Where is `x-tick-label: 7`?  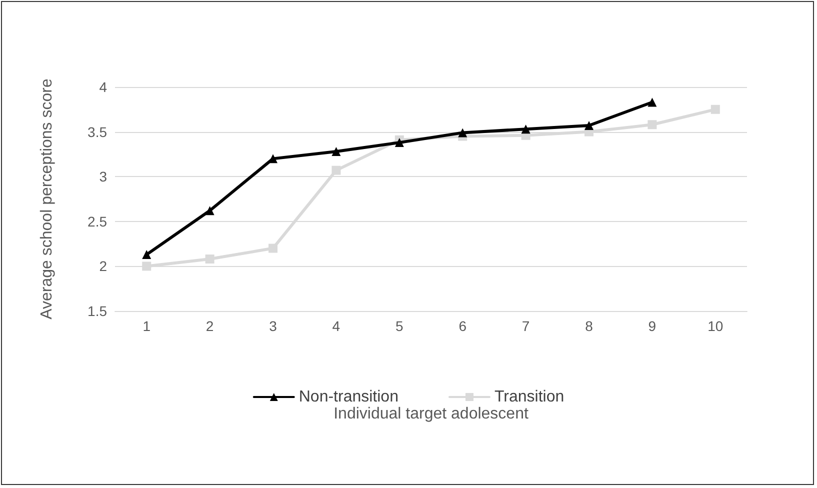 x-tick-label: 7 is located at coordinates (526, 326).